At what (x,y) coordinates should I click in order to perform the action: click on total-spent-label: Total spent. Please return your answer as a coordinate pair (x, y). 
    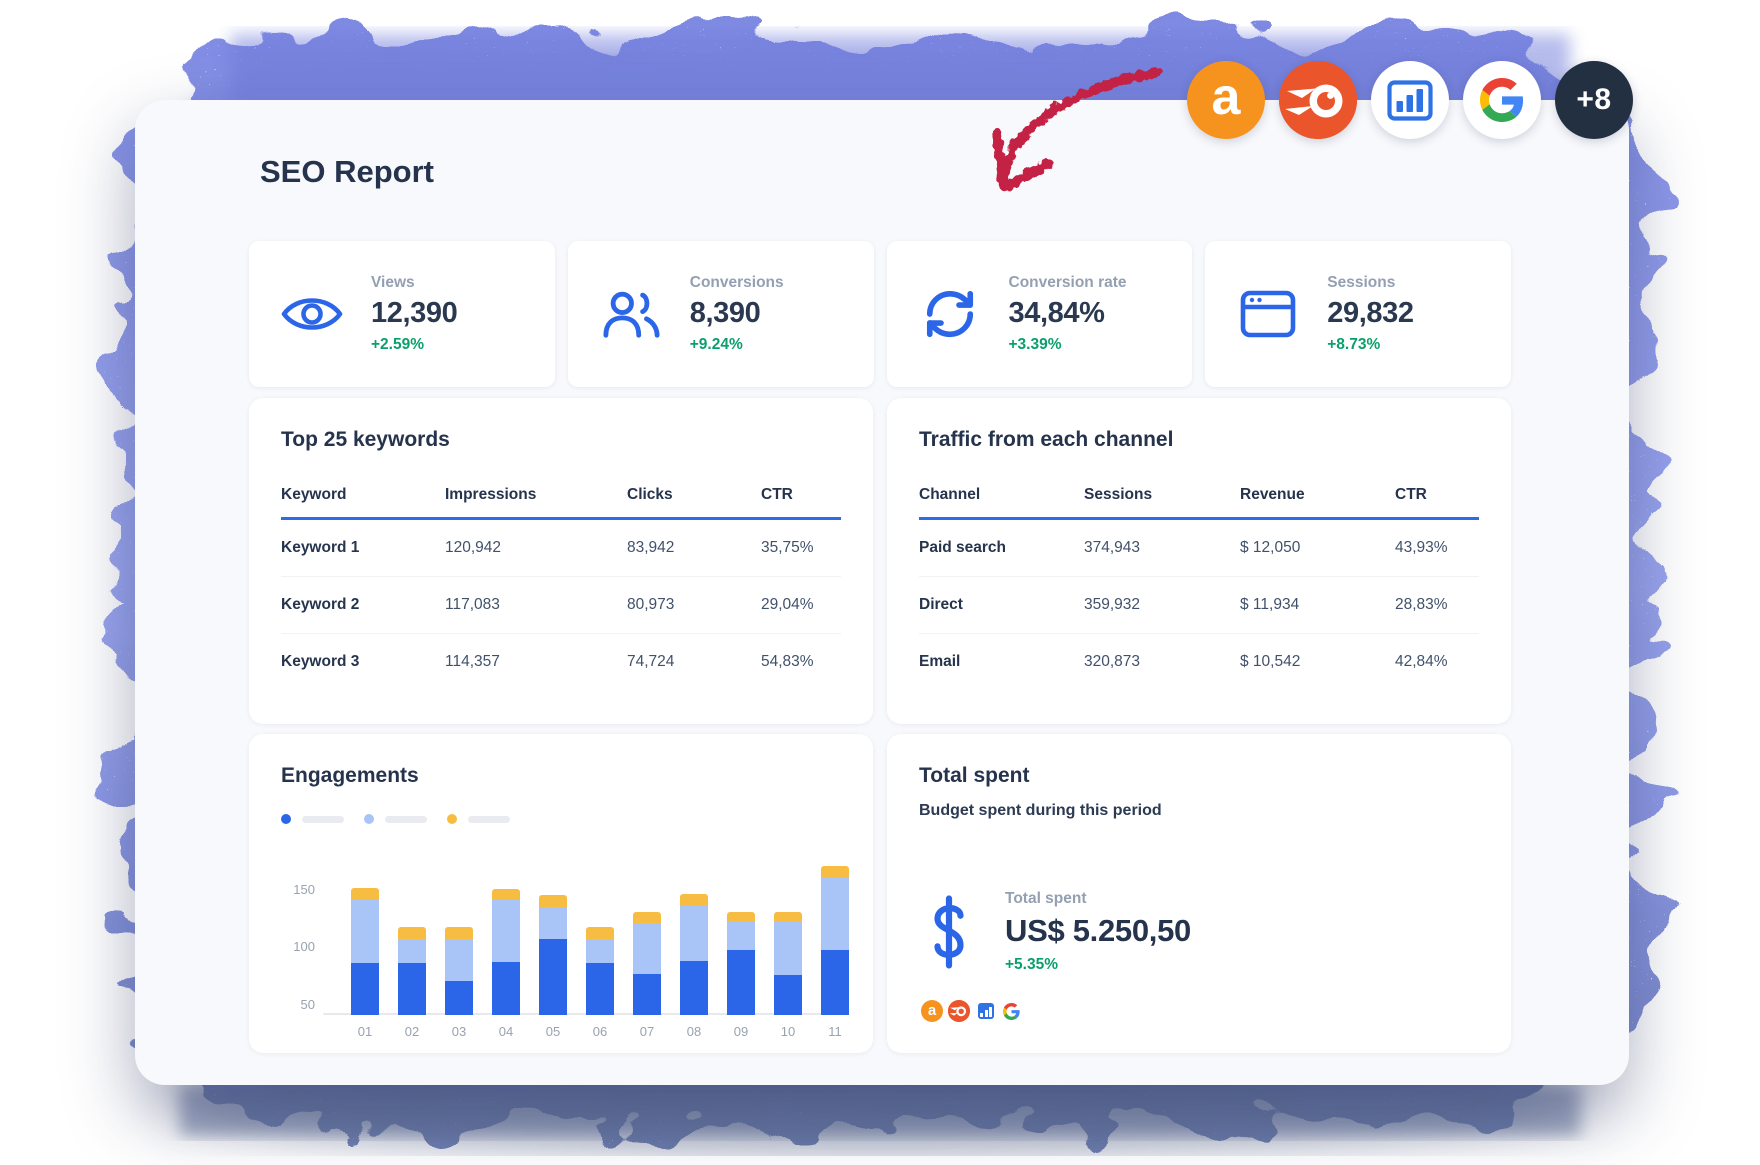
    Looking at the image, I should click on (1046, 898).